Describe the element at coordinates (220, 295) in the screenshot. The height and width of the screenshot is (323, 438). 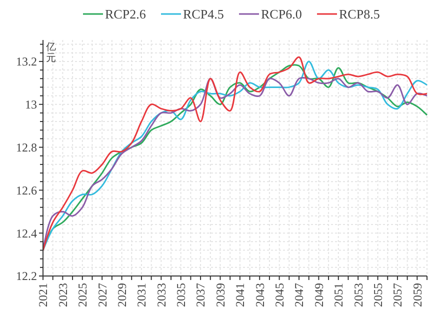
I see `x-tick-label: 2039` at that location.